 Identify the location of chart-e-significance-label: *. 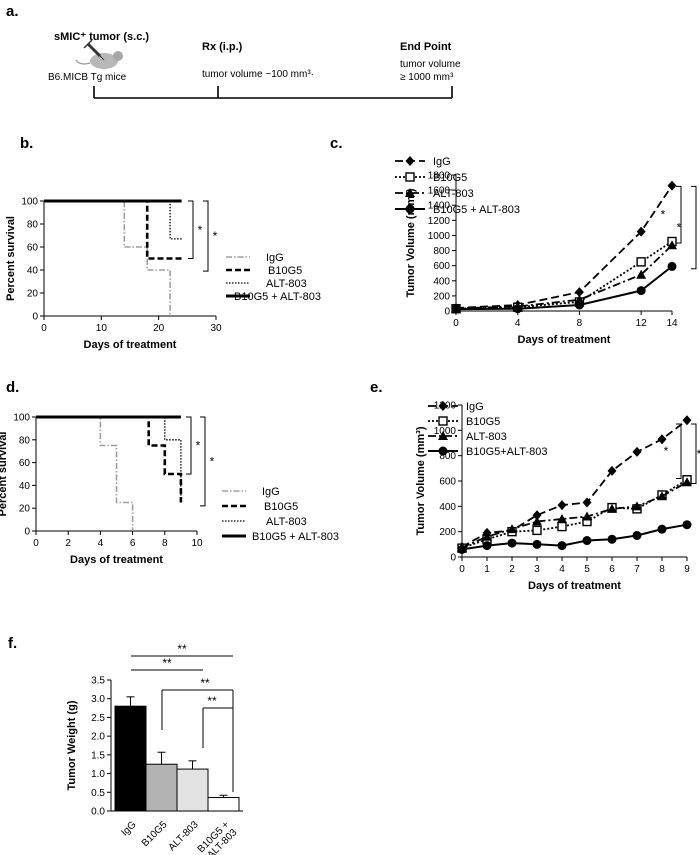
(698, 454).